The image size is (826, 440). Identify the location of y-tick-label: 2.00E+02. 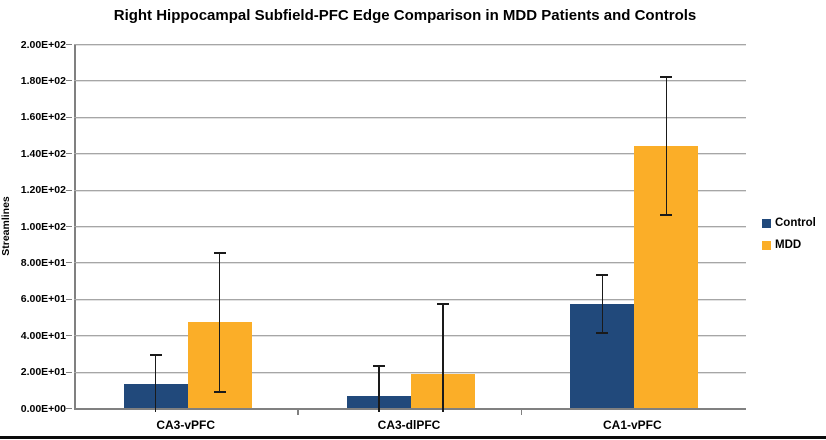
(43, 44).